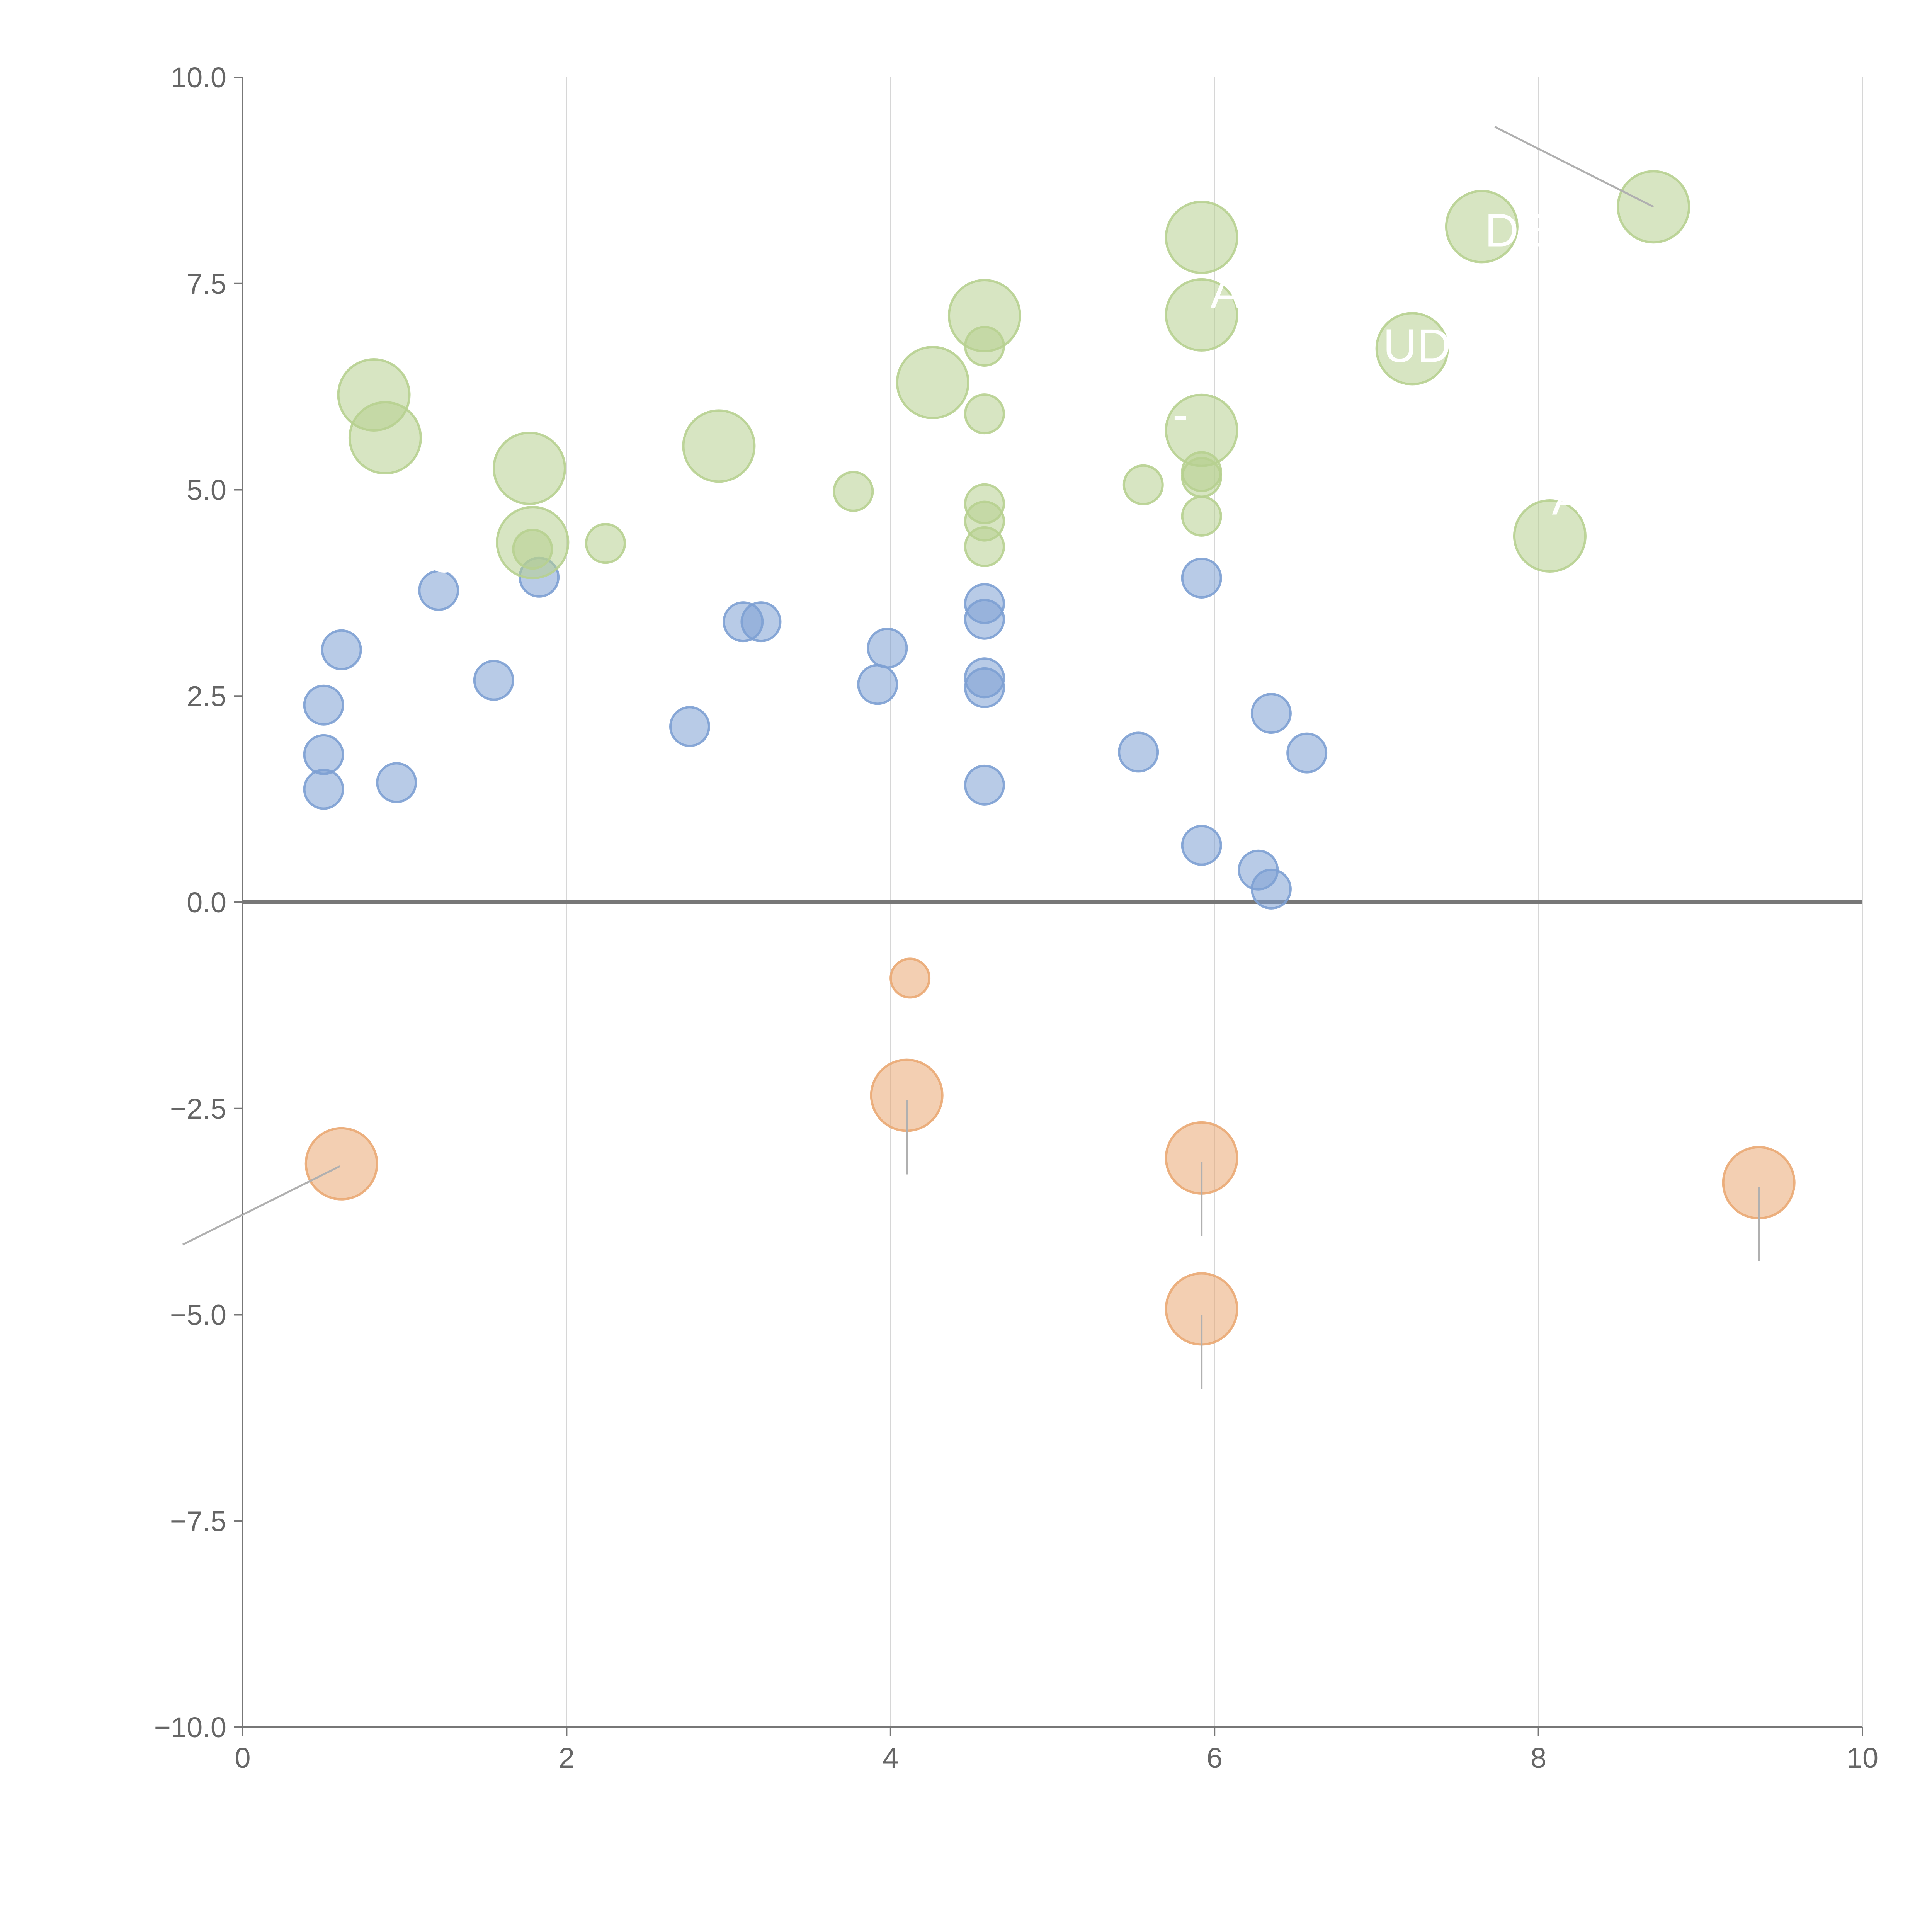 The width and height of the screenshot is (1932, 1932). Describe the element at coordinates (1417, 346) in the screenshot. I see `point-label: UD` at that location.